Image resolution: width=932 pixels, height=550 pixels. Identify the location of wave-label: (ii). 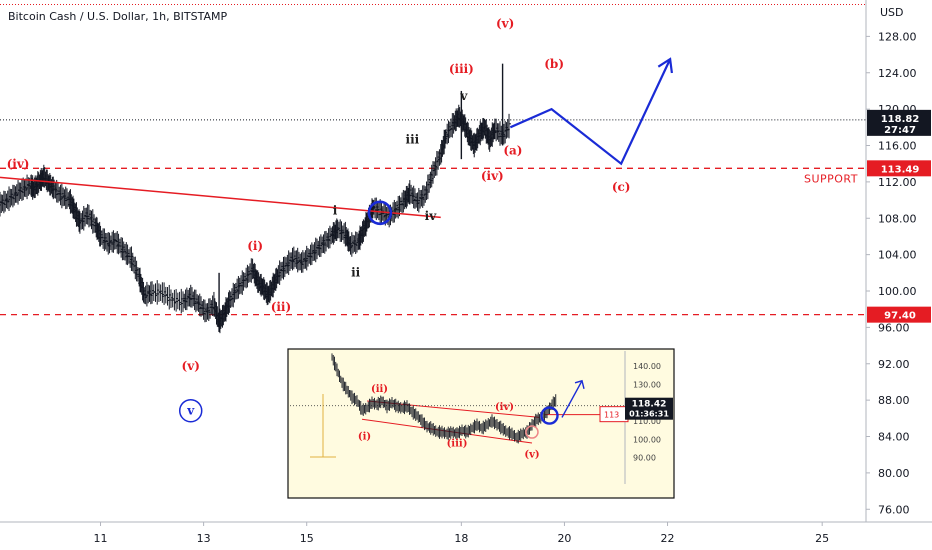
(281, 307).